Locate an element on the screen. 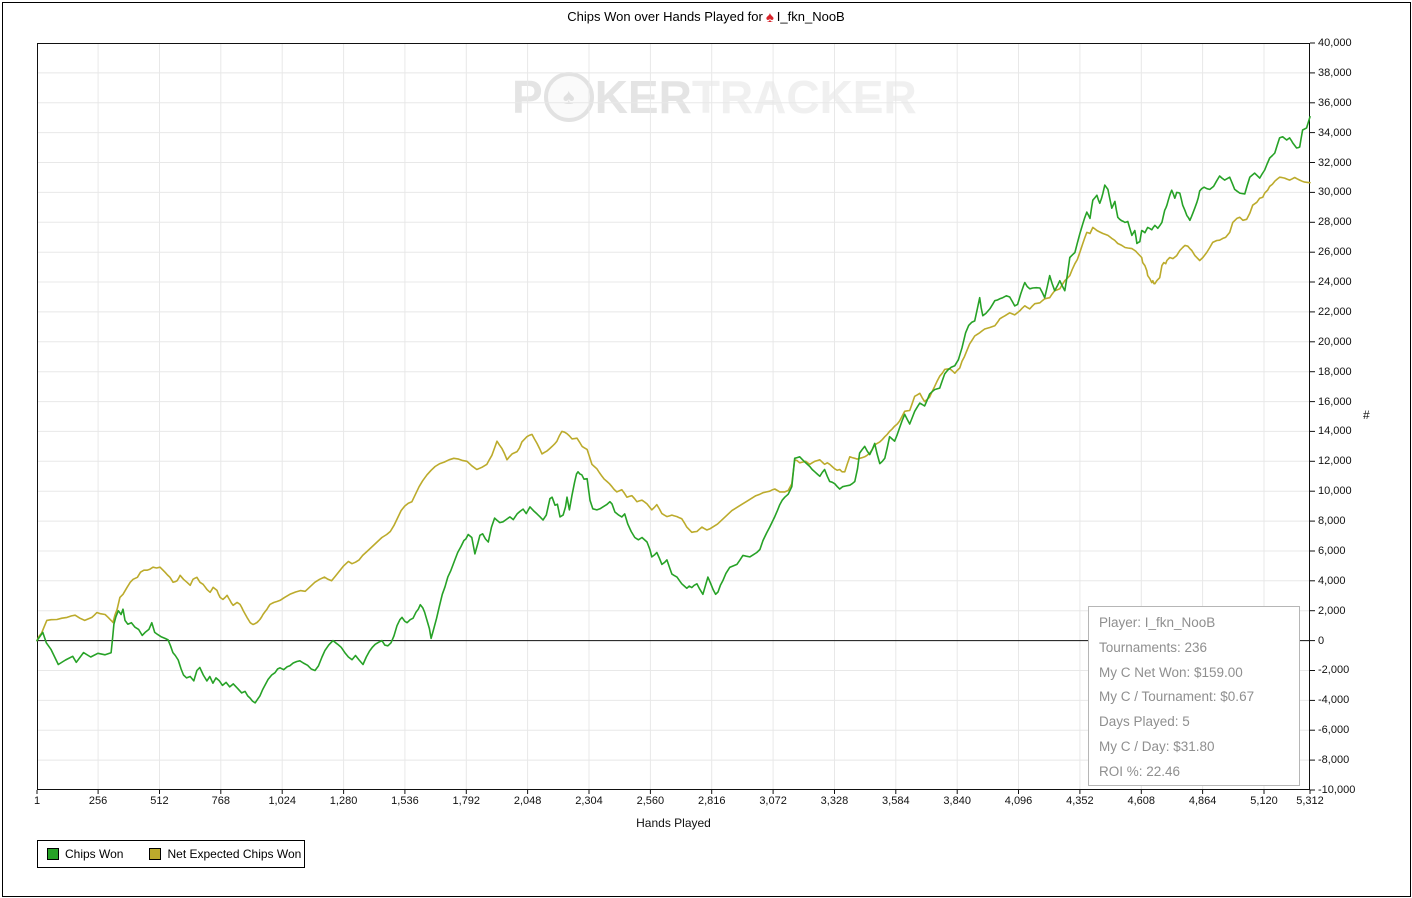  legend-swatch-chips-won is located at coordinates (53, 854).